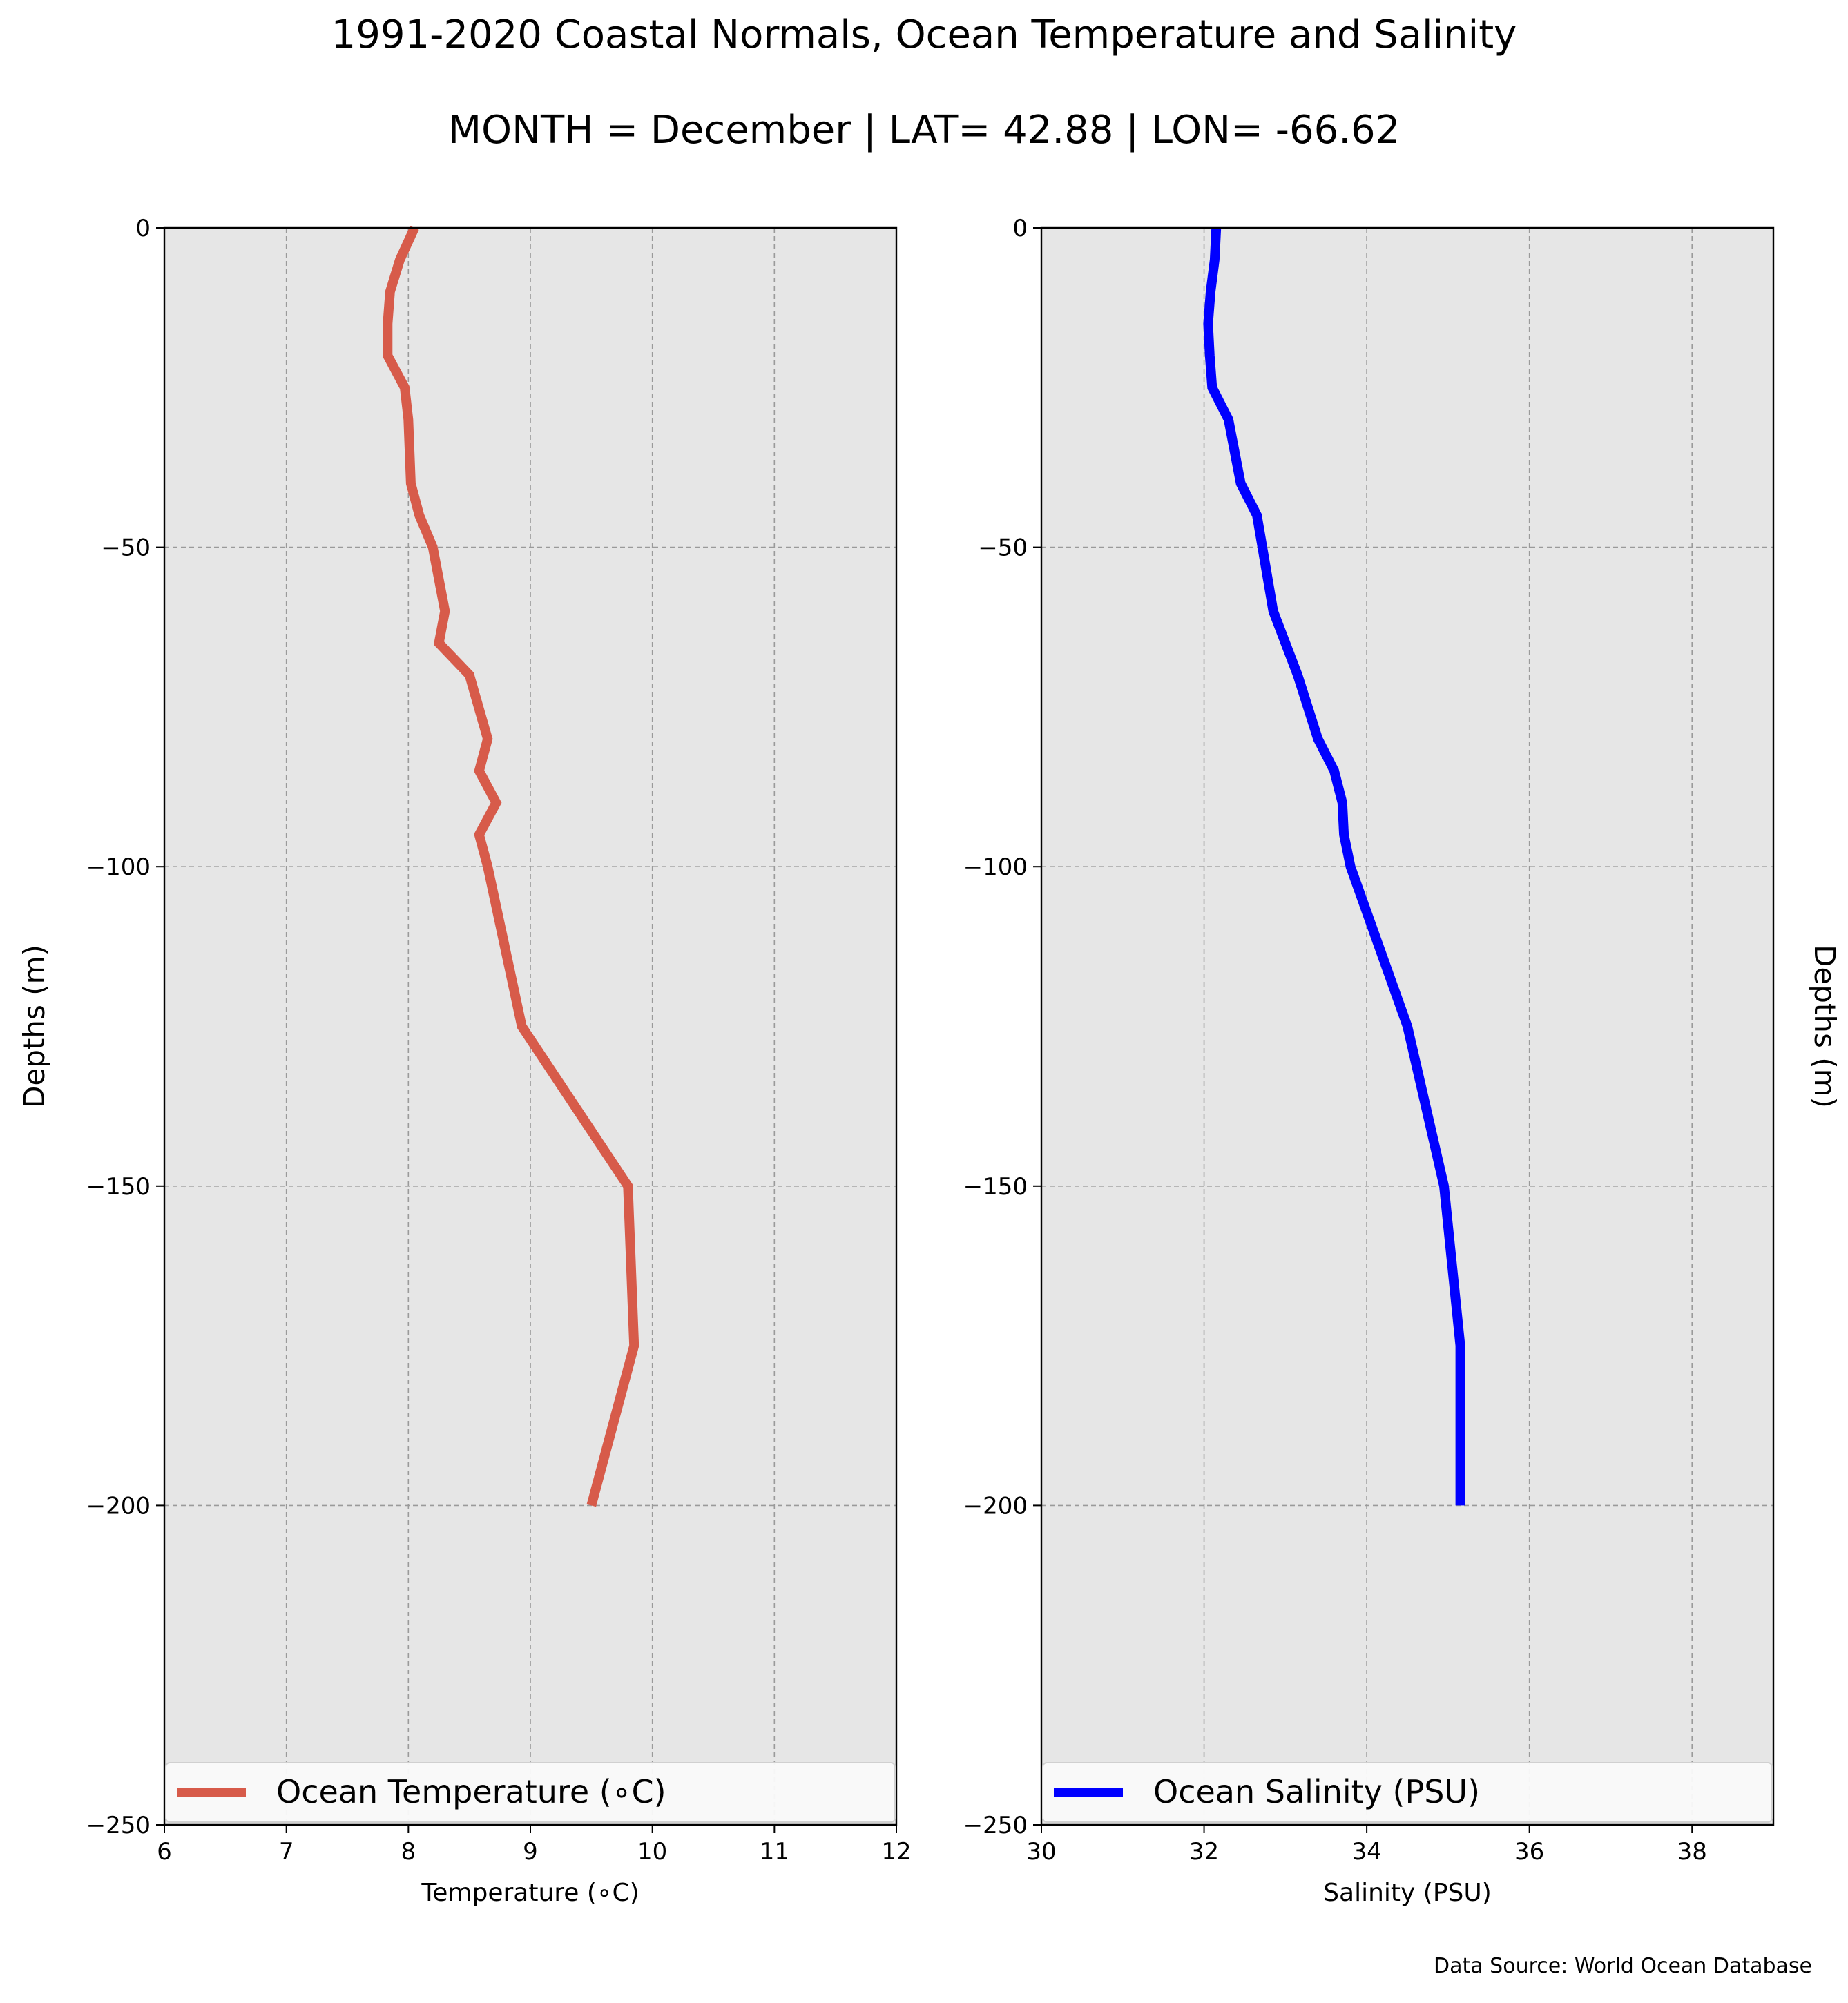 The image size is (1848, 2003). Describe the element at coordinates (118, 867) in the screenshot. I see `temperature-y-tick-label: −100` at that location.